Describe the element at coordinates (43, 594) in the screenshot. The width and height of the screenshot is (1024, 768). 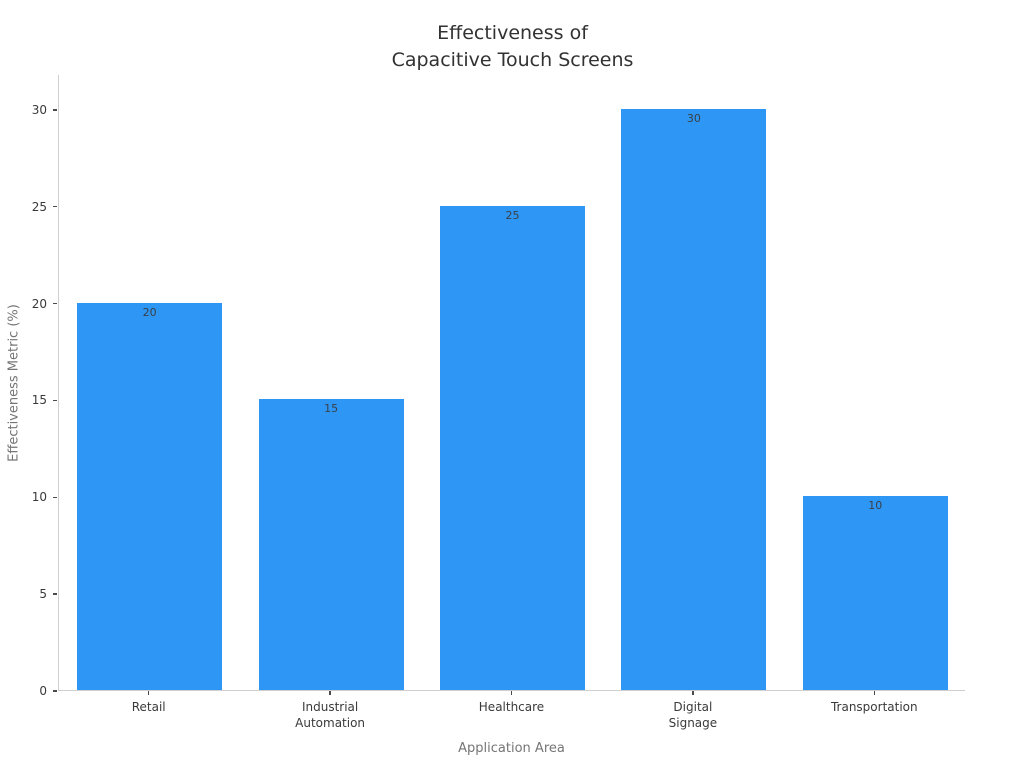
I see `y-tick-label-5: 5` at that location.